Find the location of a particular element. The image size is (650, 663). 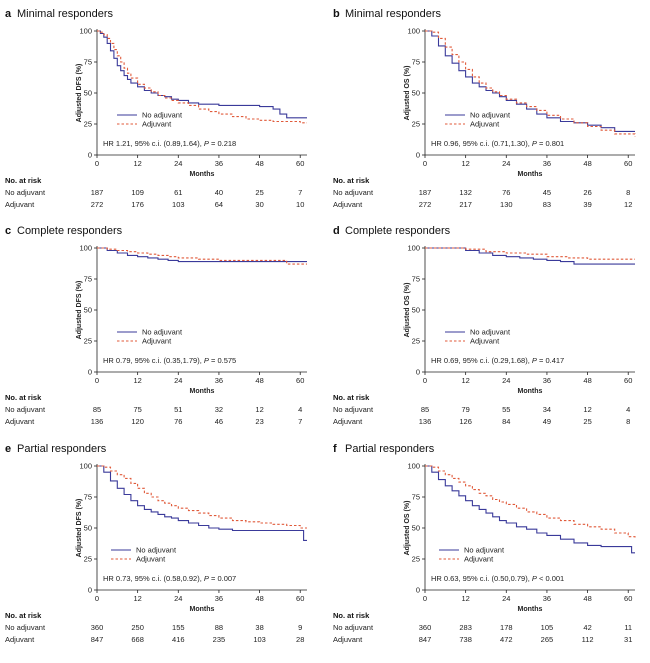

risk-value: 178 is located at coordinates (506, 627).